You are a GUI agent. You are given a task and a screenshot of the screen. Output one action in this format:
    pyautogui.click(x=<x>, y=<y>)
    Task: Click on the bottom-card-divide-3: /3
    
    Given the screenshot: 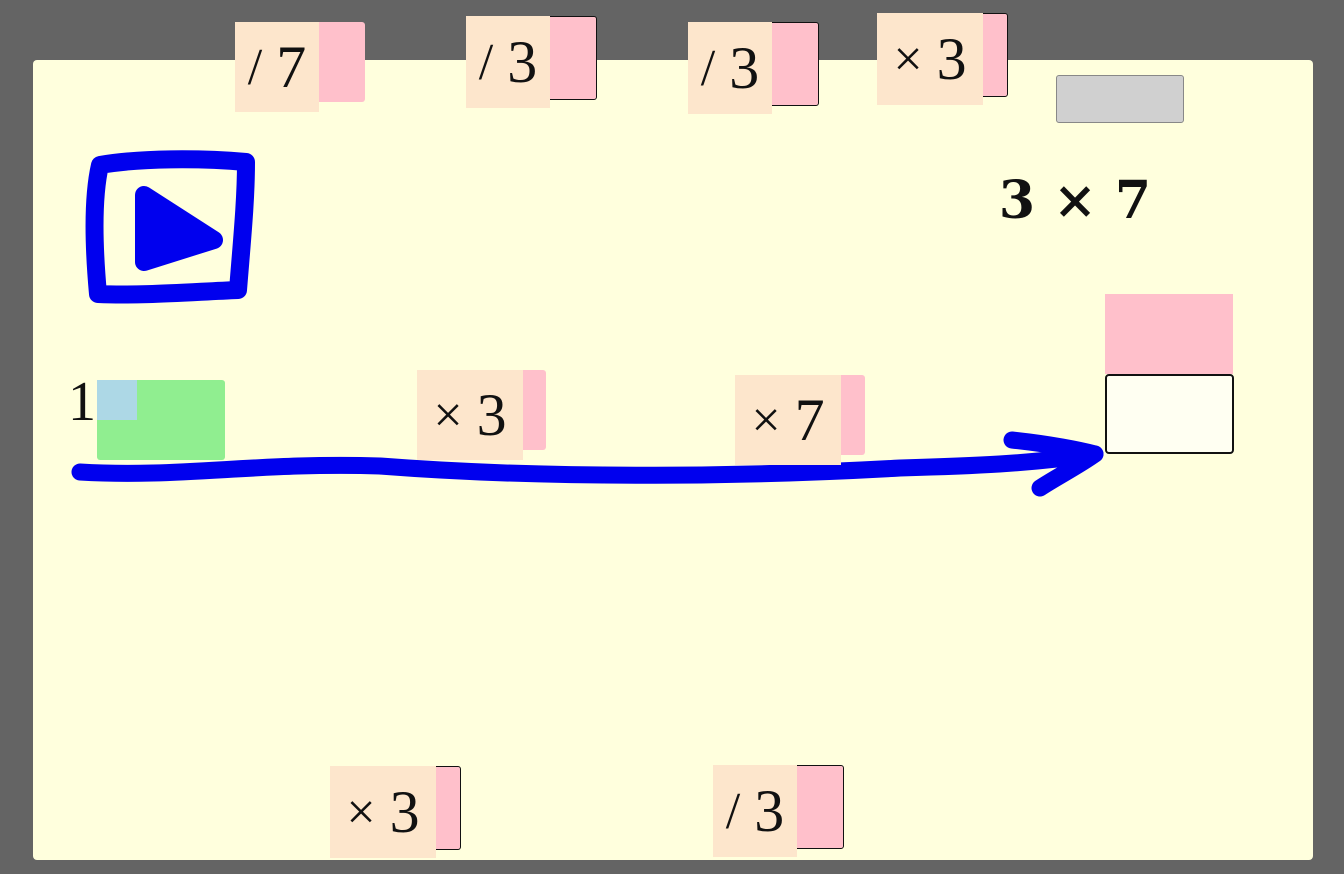 What is the action you would take?
    pyautogui.click(x=778, y=811)
    